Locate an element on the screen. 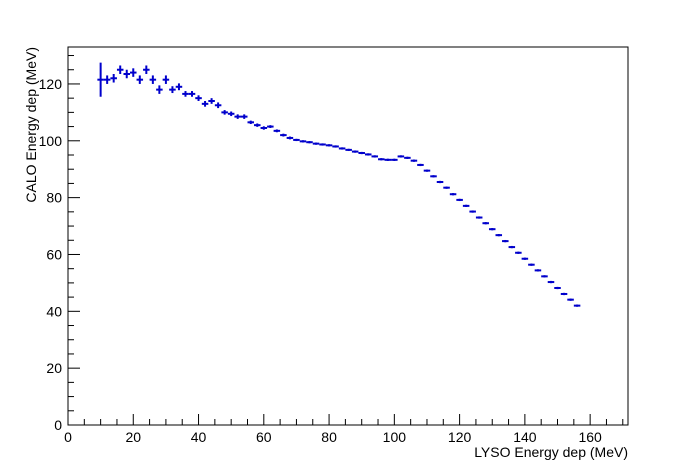 Image resolution: width=698 pixels, height=473 pixels. x-tick-label: 100 is located at coordinates (395, 437).